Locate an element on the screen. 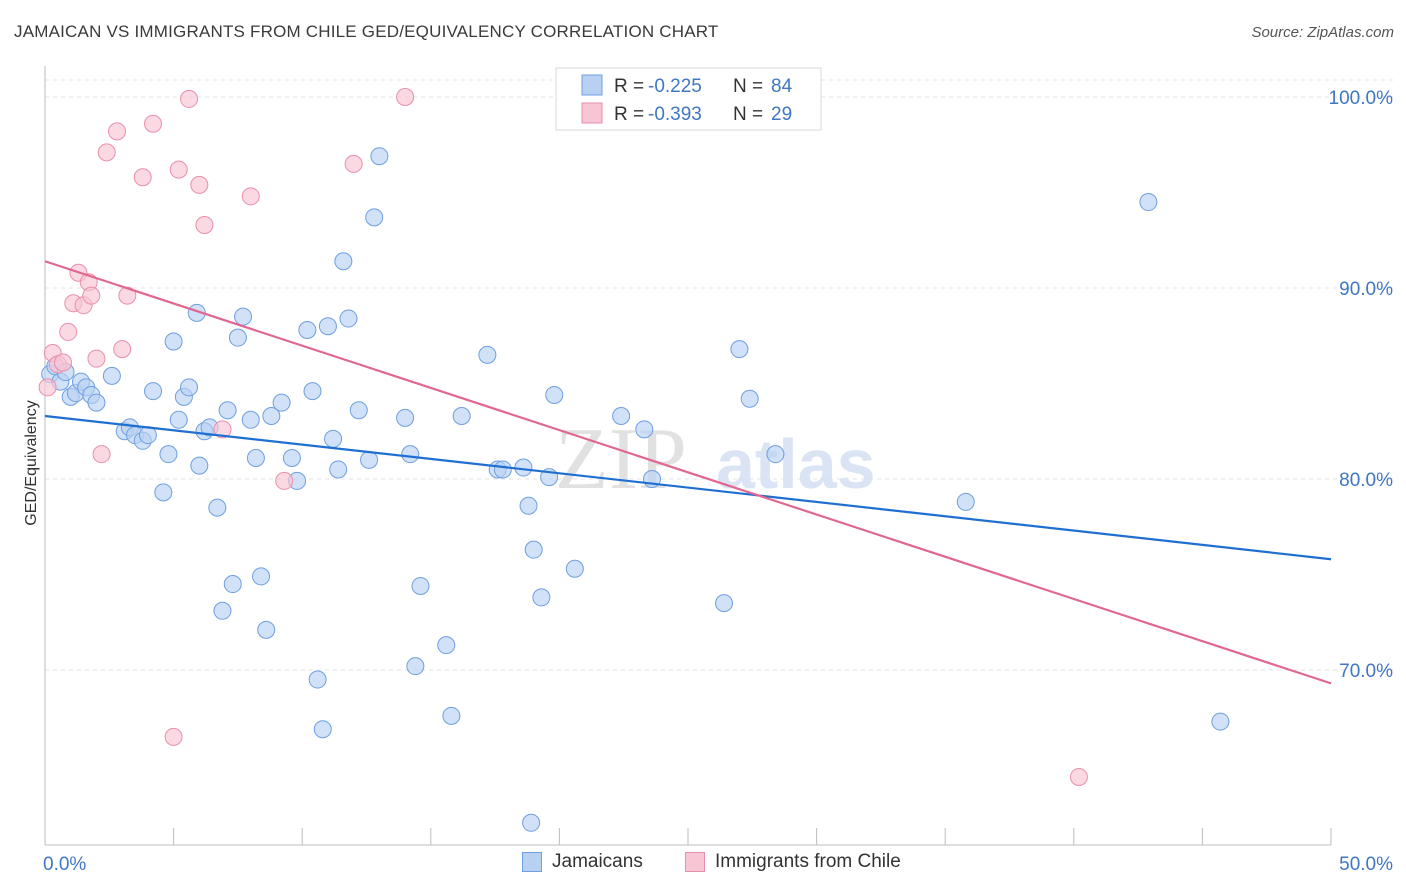 The image size is (1406, 892). y-tick-label: 90.0% is located at coordinates (1366, 289).